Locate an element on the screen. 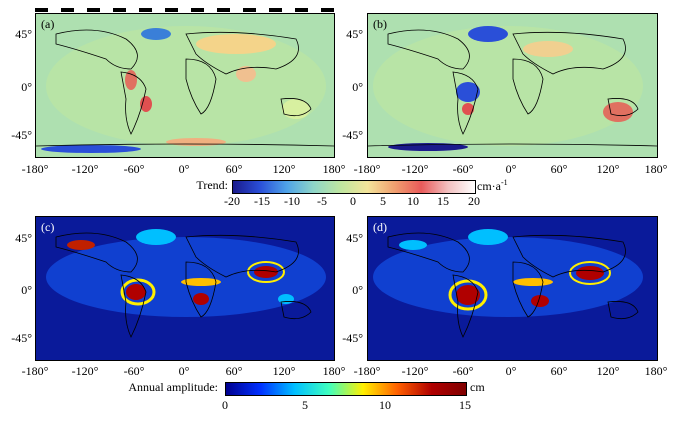  lon-tick-a-0: -180° is located at coordinates (35, 169).